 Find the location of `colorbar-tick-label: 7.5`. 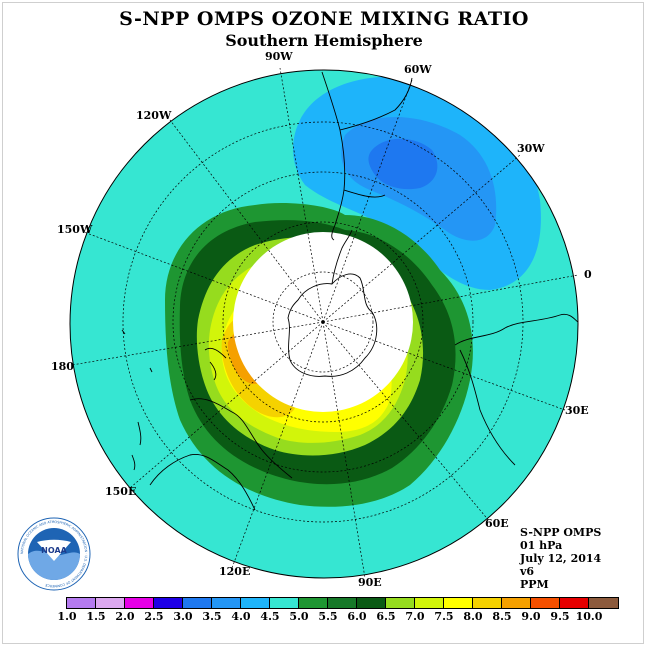

colorbar-tick-label: 7.5 is located at coordinates (444, 616).